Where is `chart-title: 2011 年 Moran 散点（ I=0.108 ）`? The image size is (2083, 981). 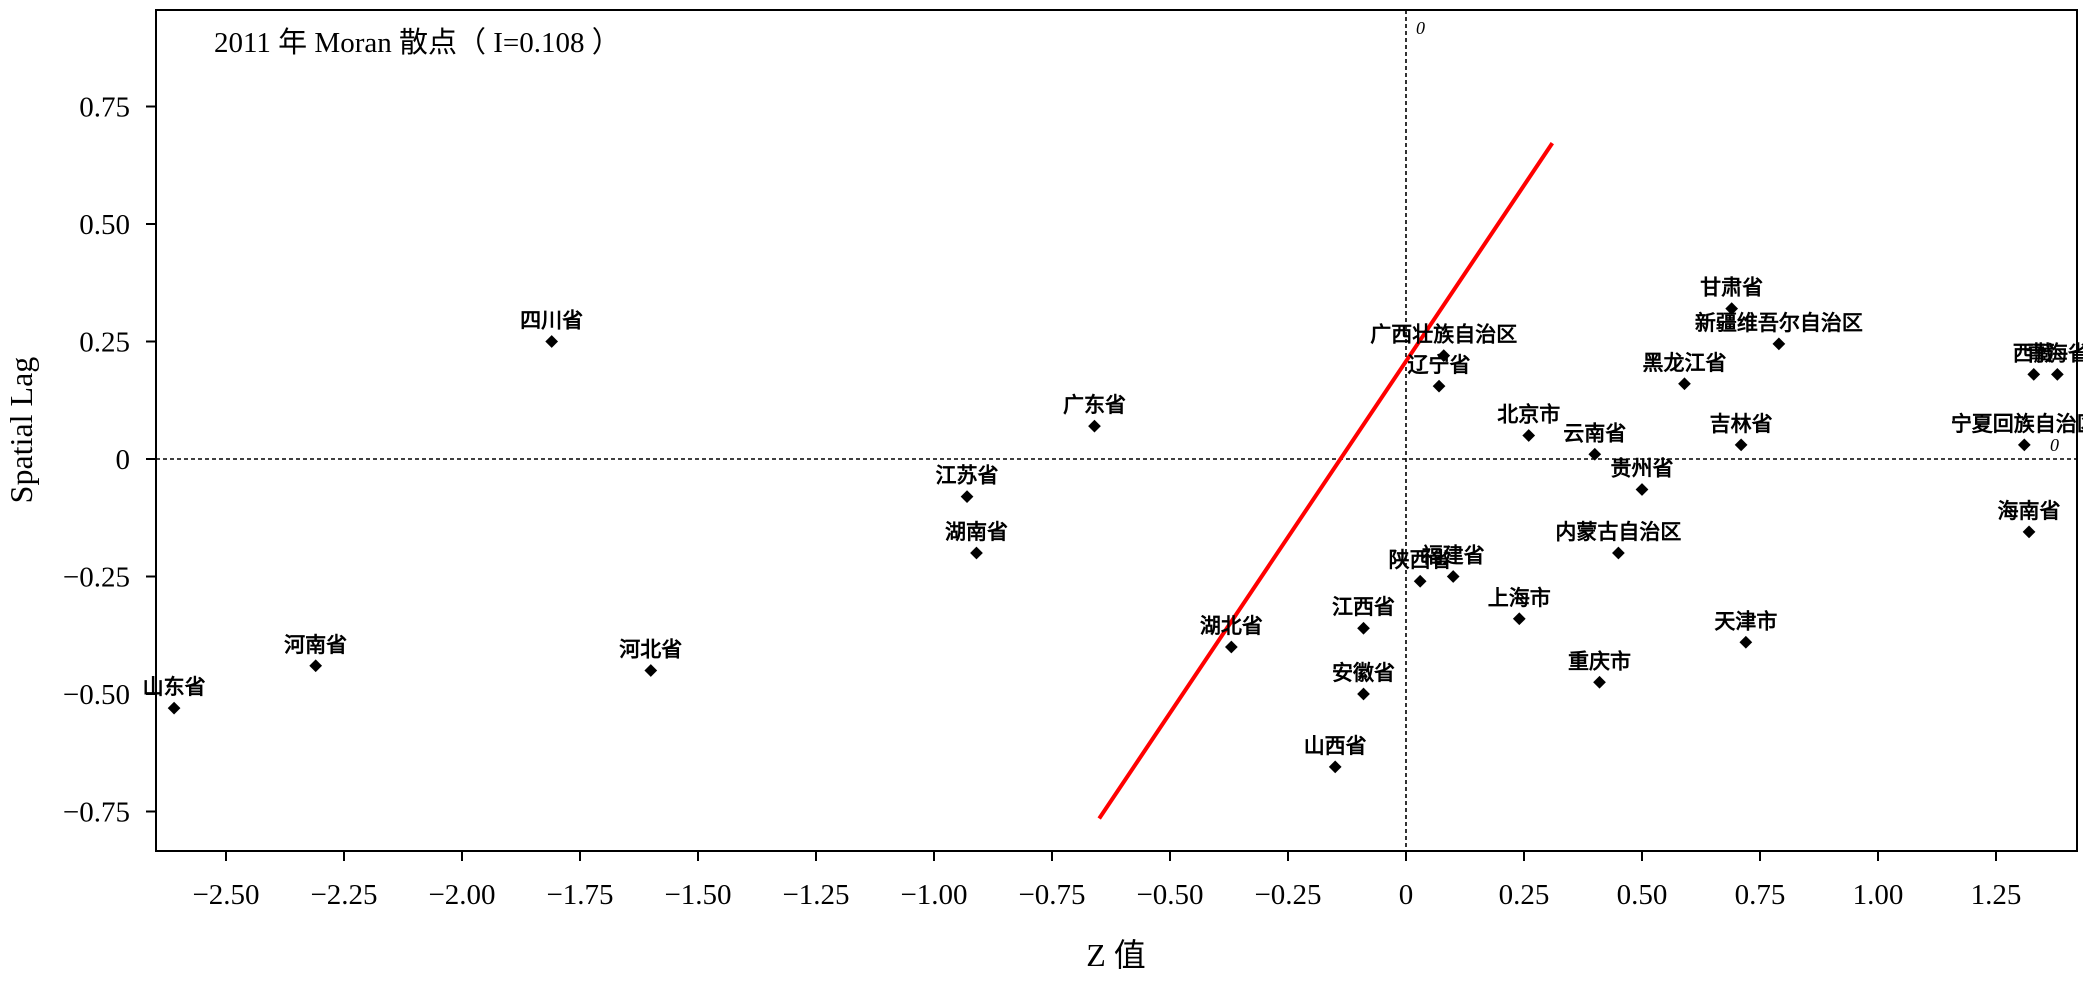 chart-title: 2011 年 Moran 散点（ I=0.108 ） is located at coordinates (417, 42).